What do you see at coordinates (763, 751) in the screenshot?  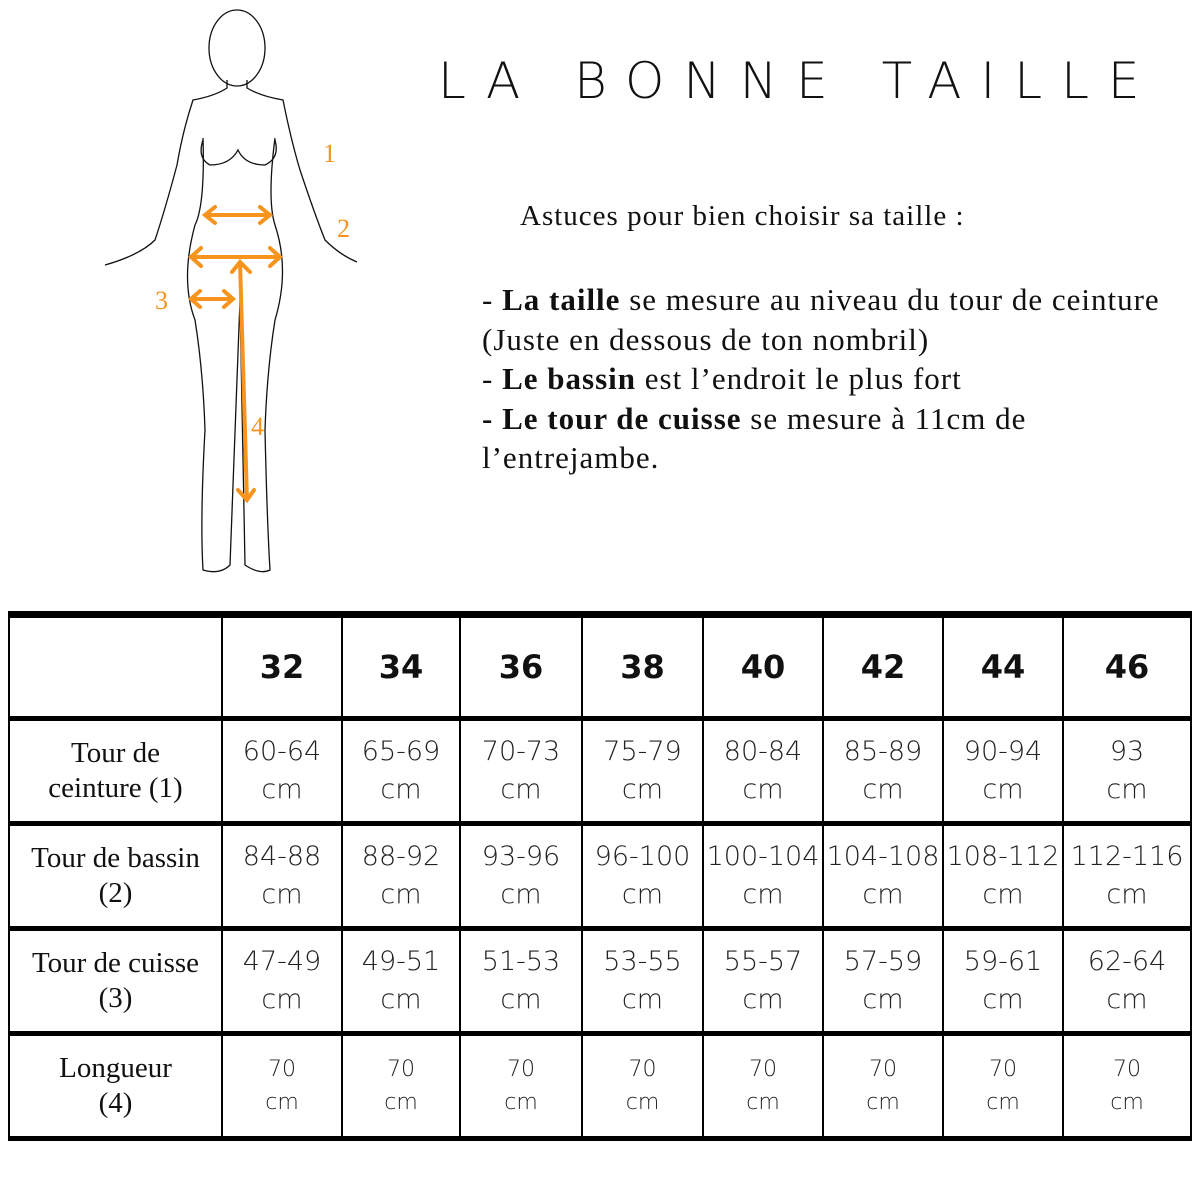 I see `measurement-value: 80-84` at bounding box center [763, 751].